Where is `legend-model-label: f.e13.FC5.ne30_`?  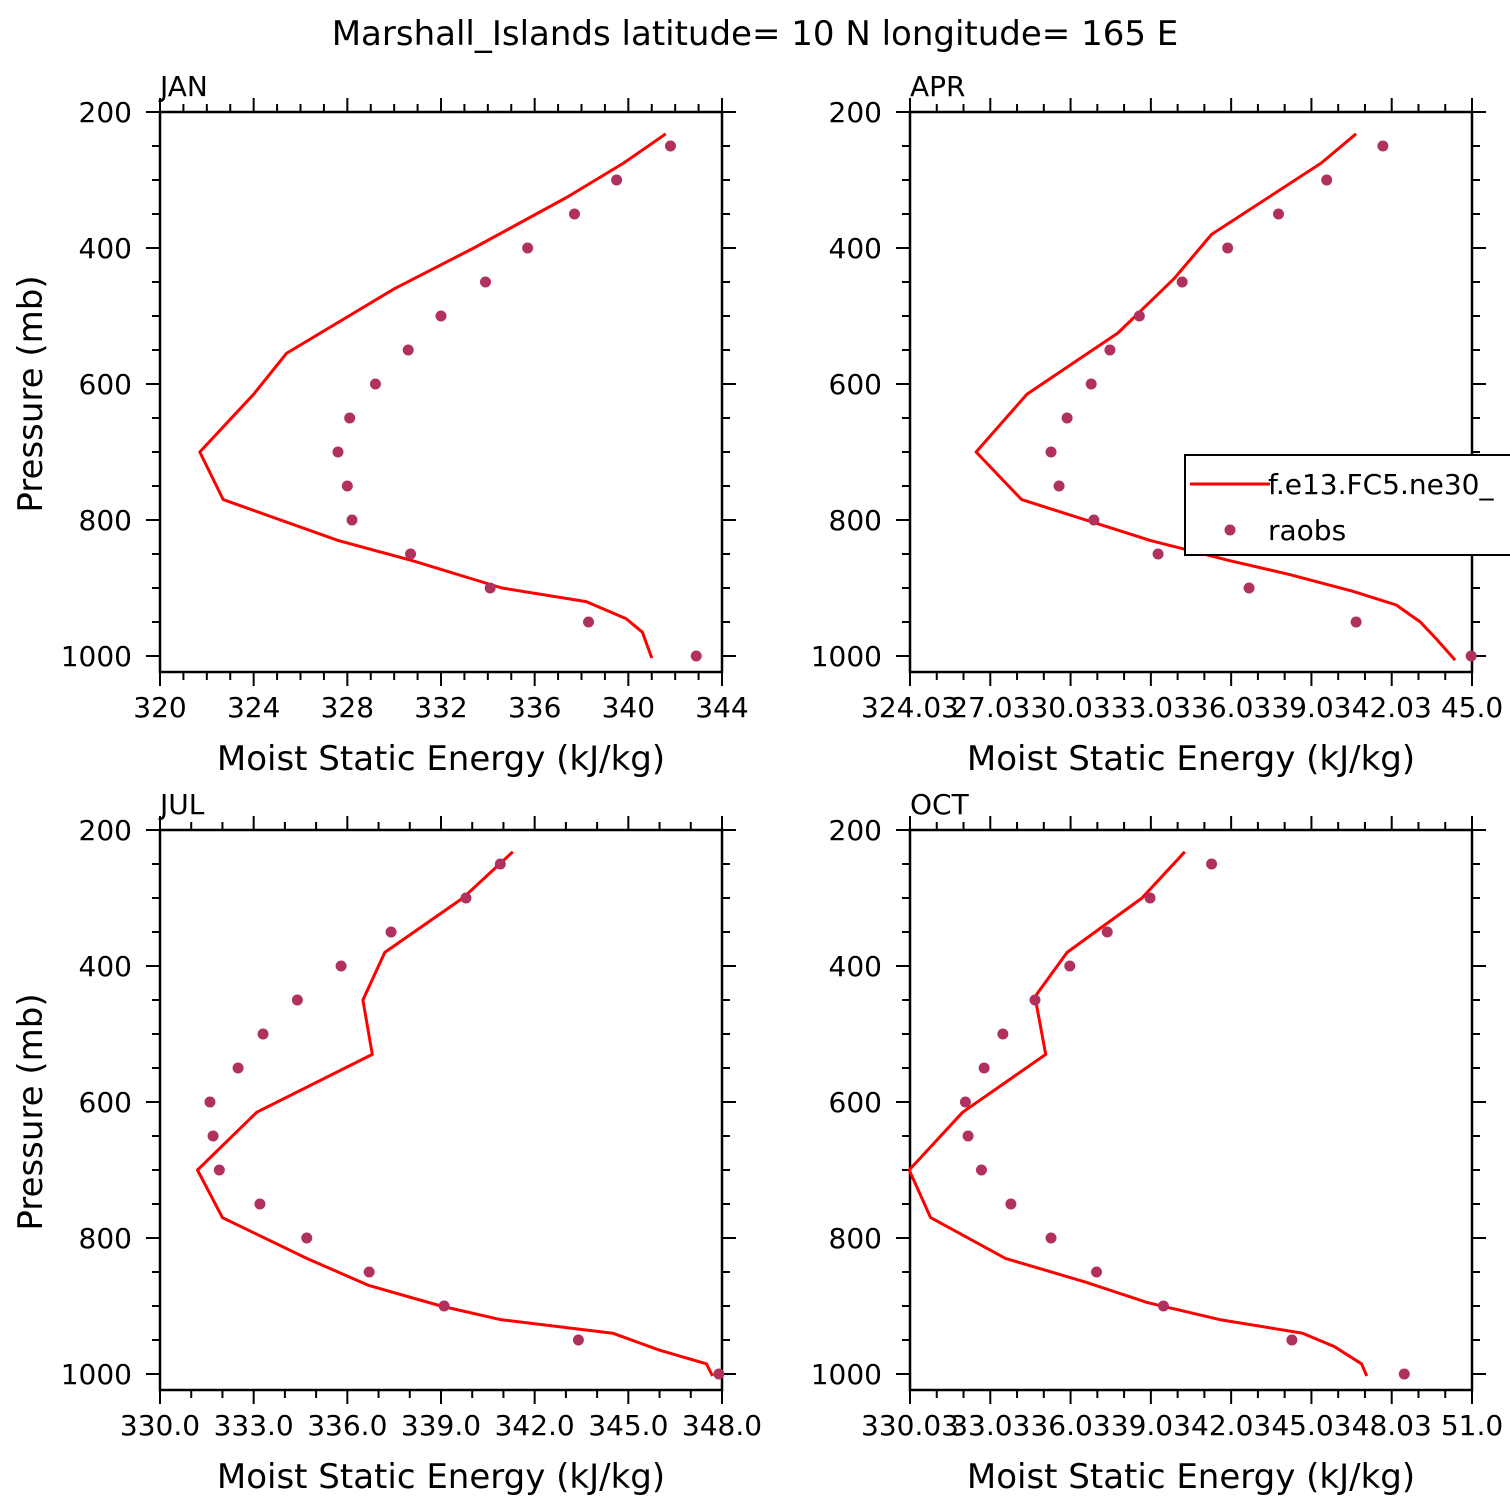
legend-model-label: f.e13.FC5.ne30_ is located at coordinates (1381, 484).